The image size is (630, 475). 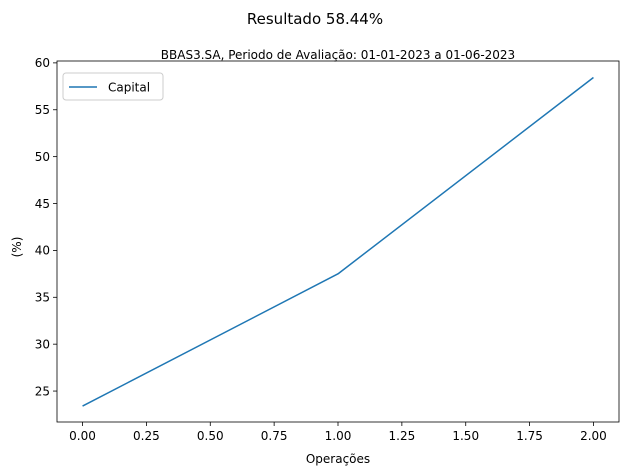 I want to click on x-tick-label: 1.50, so click(x=465, y=436).